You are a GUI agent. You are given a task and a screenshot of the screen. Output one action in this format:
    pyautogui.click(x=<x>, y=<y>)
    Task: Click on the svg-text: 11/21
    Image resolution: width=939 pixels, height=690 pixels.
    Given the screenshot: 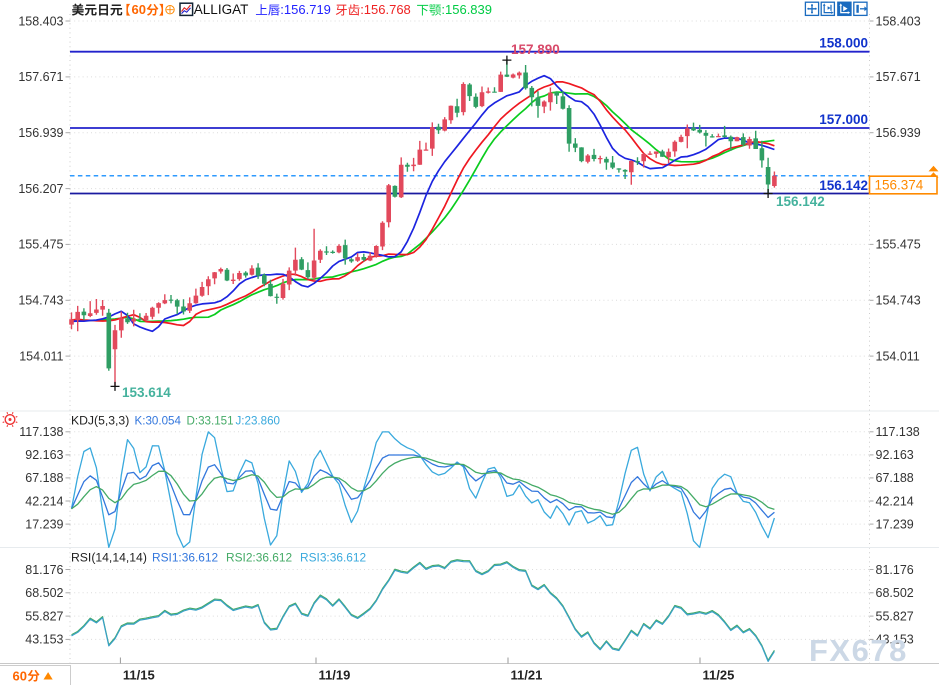 What is the action you would take?
    pyautogui.click(x=527, y=675)
    